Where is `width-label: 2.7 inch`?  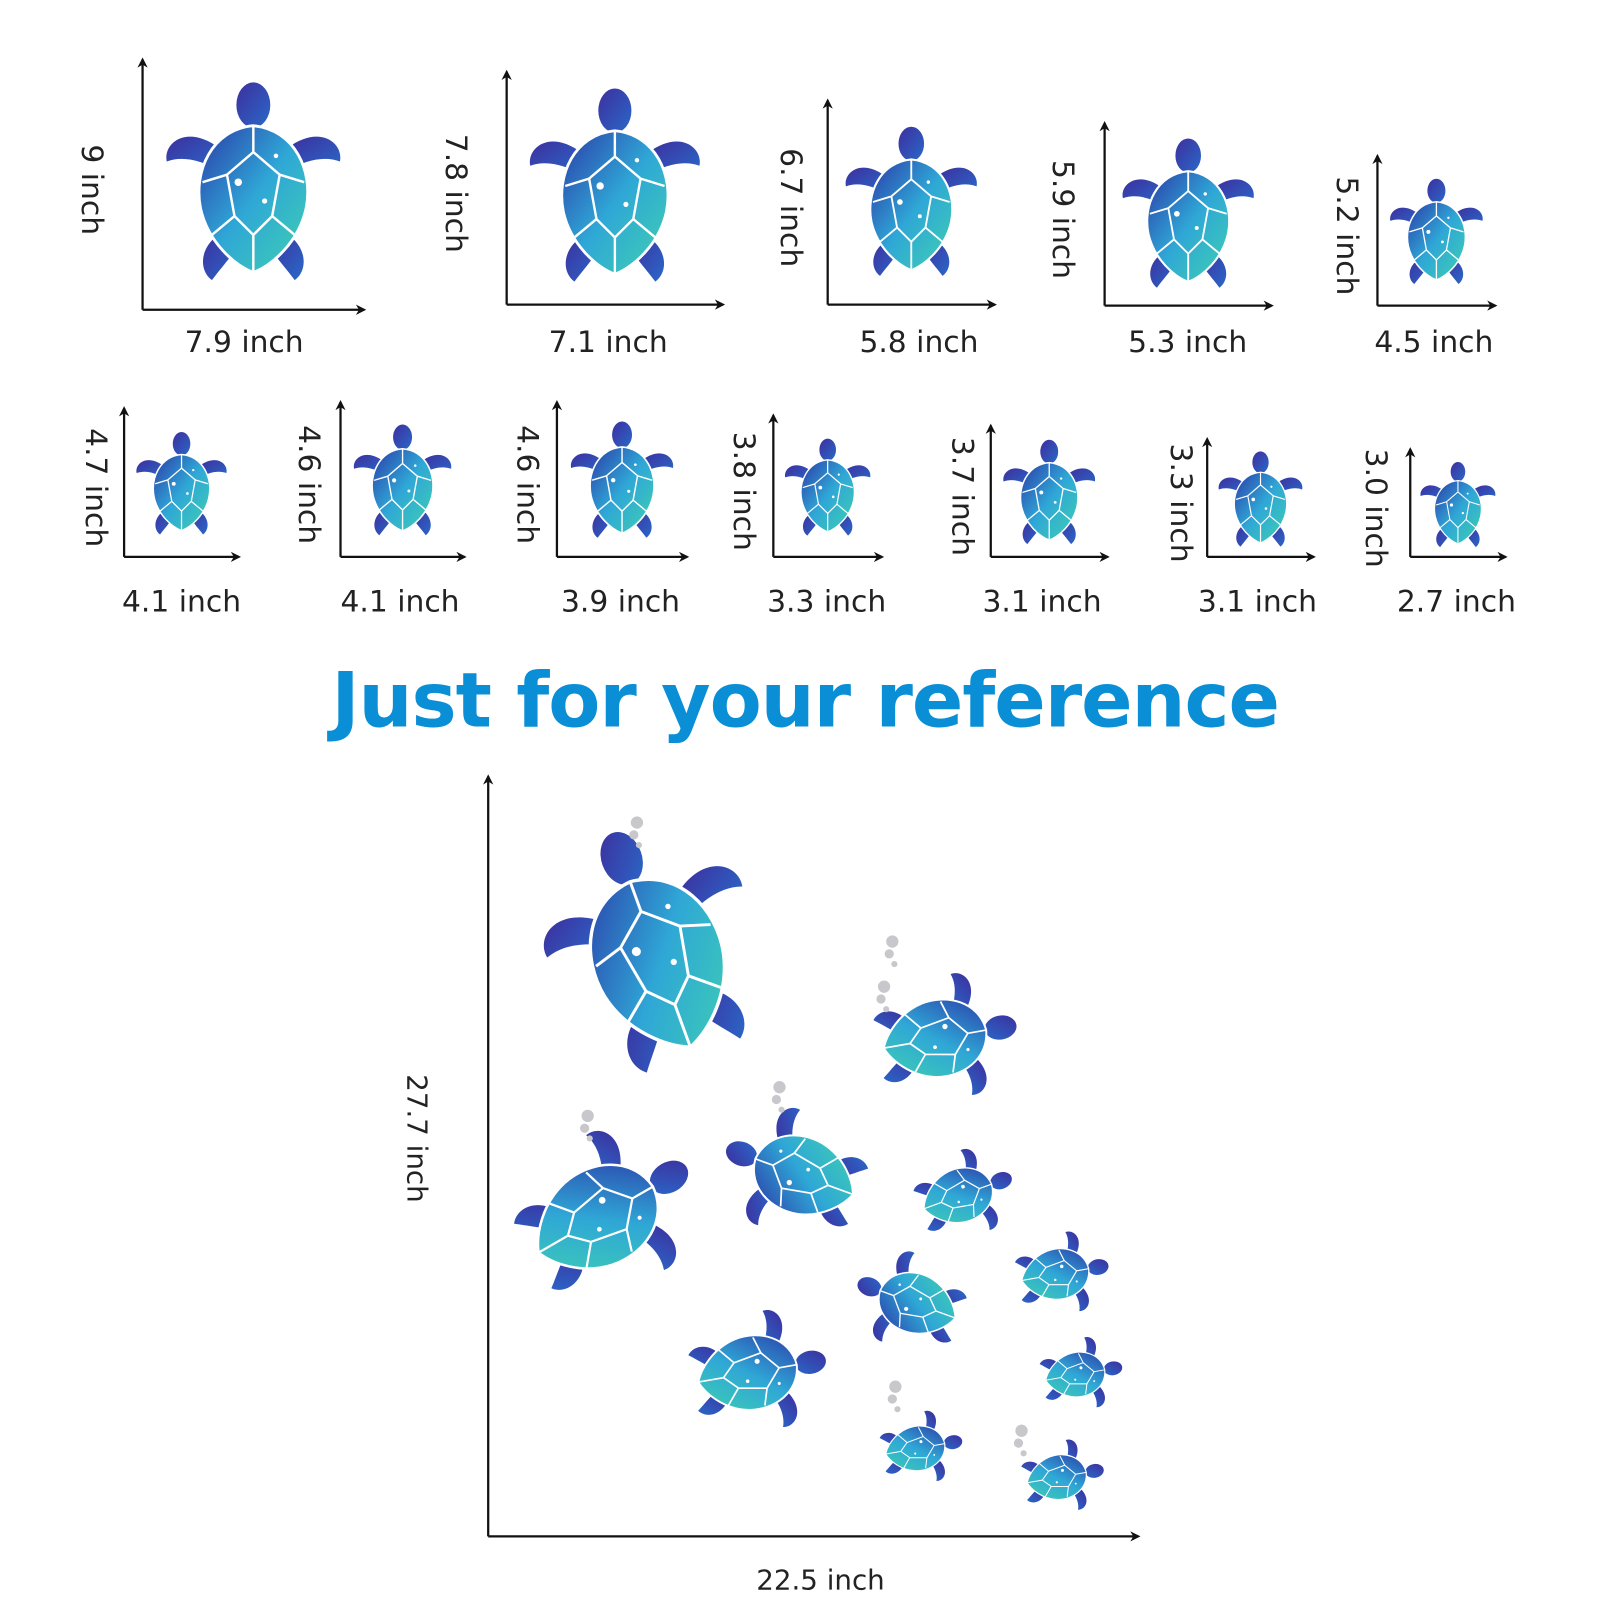 width-label: 2.7 inch is located at coordinates (1456, 602).